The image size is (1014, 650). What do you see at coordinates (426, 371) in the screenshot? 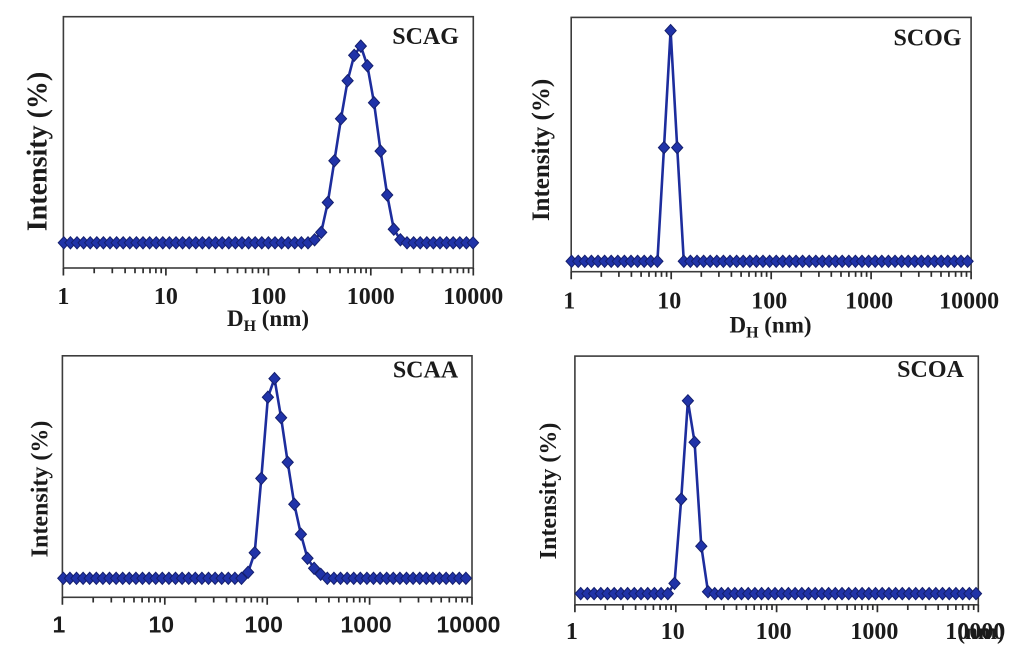
I see `svg-text: SCAA` at bounding box center [426, 371].